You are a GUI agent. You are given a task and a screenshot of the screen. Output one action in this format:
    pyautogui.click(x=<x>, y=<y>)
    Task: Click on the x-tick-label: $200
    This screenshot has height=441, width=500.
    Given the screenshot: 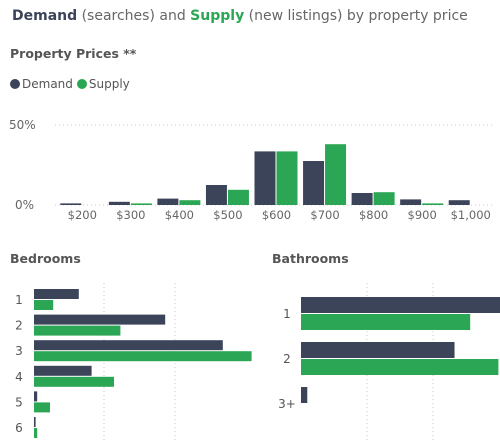 What is the action you would take?
    pyautogui.click(x=82, y=215)
    